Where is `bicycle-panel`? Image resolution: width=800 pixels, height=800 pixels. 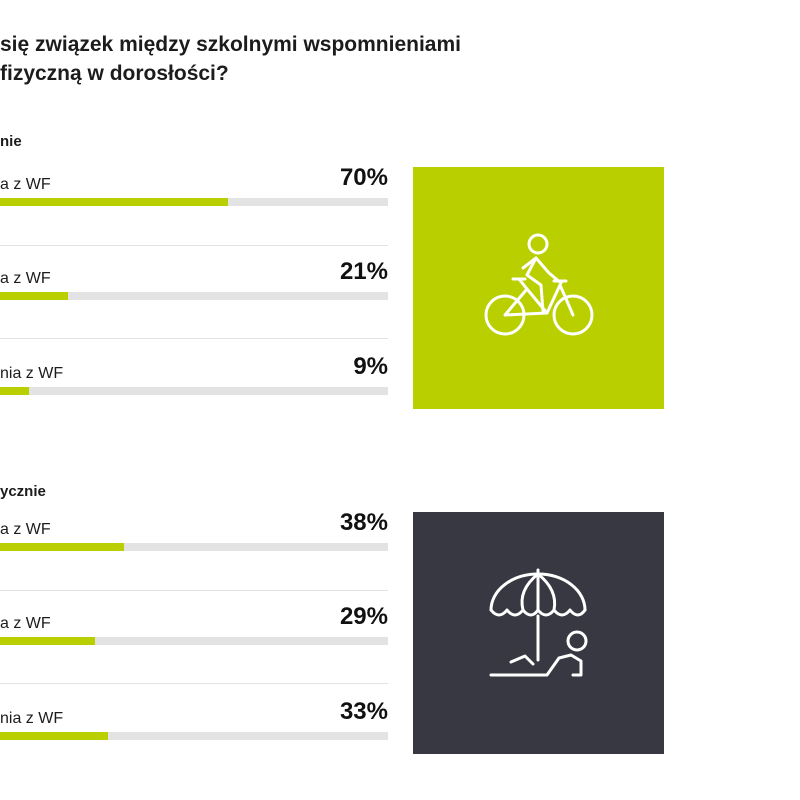 bicycle-panel is located at coordinates (538, 288).